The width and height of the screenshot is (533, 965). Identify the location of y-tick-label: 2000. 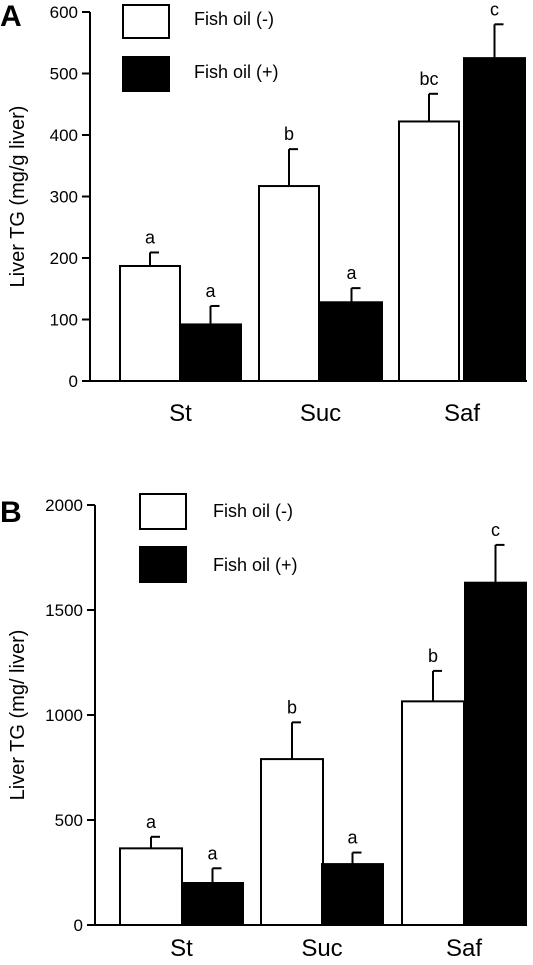
(64, 505).